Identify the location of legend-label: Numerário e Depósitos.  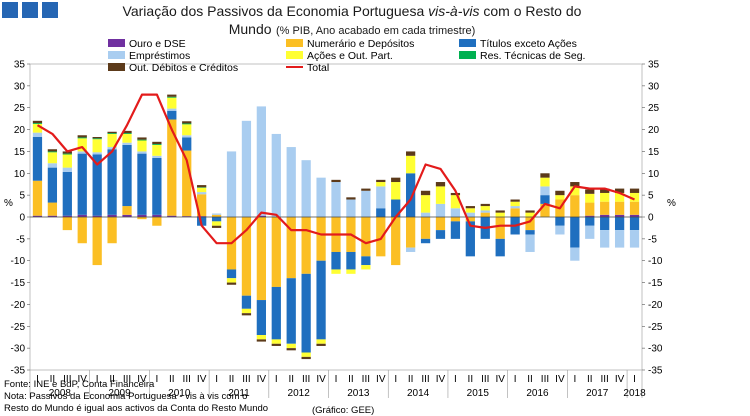
(360, 44).